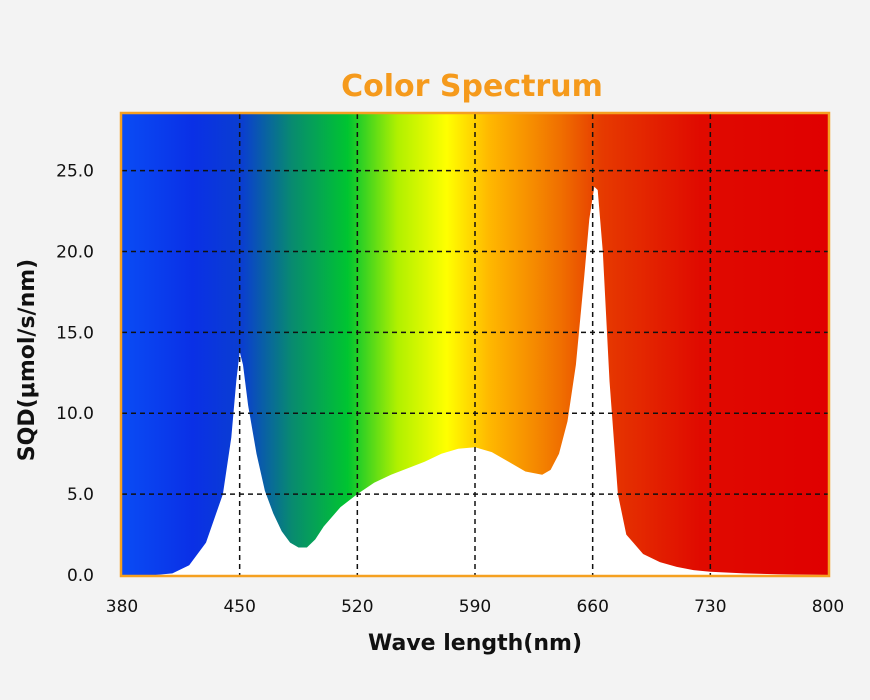 This screenshot has height=700, width=870. I want to click on x-tick-label: 660, so click(592, 607).